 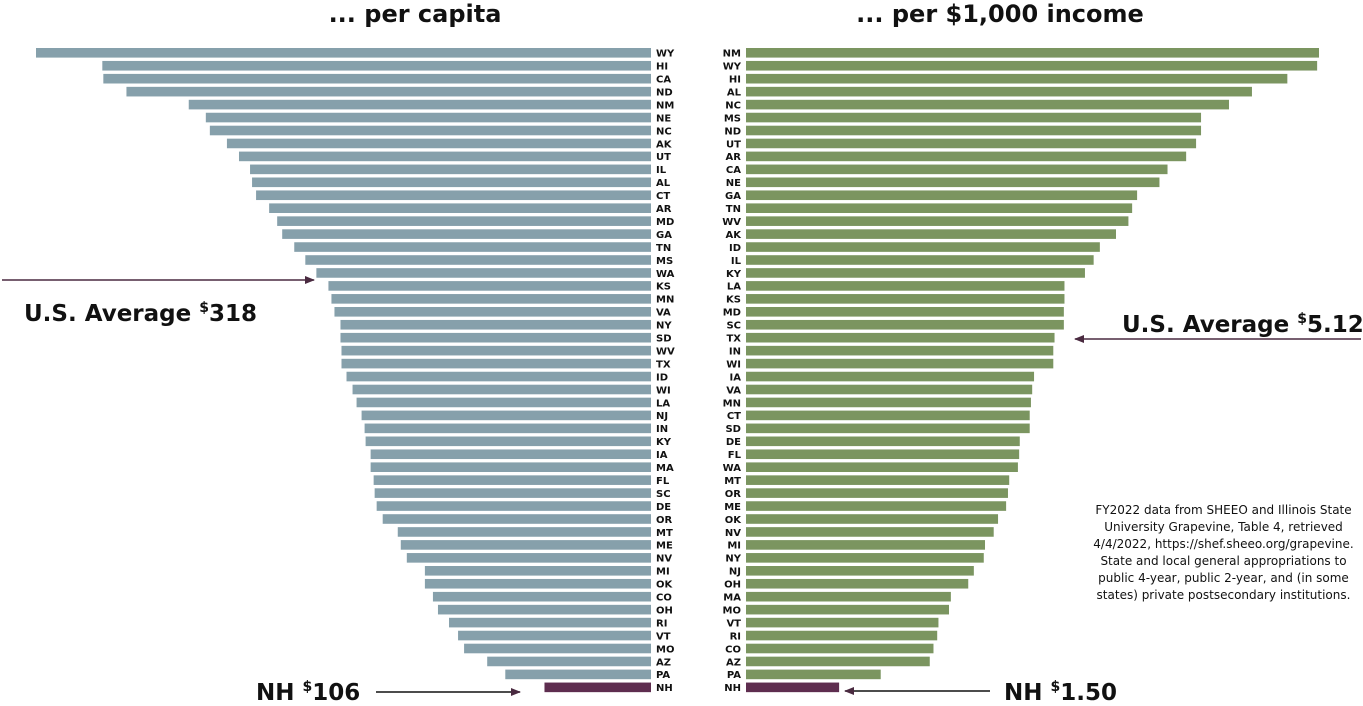 What do you see at coordinates (664, 442) in the screenshot?
I see `tick-label-left-ky: KY` at bounding box center [664, 442].